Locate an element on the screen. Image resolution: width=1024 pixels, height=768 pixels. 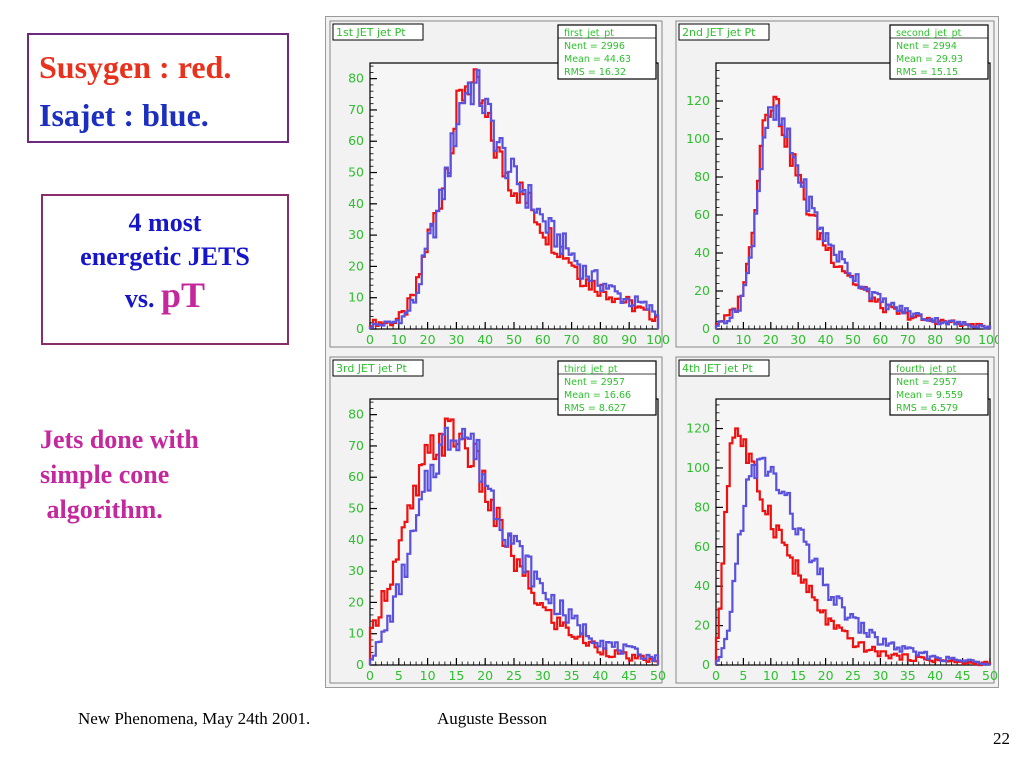
y-tick-label: 50 is located at coordinates (356, 172).